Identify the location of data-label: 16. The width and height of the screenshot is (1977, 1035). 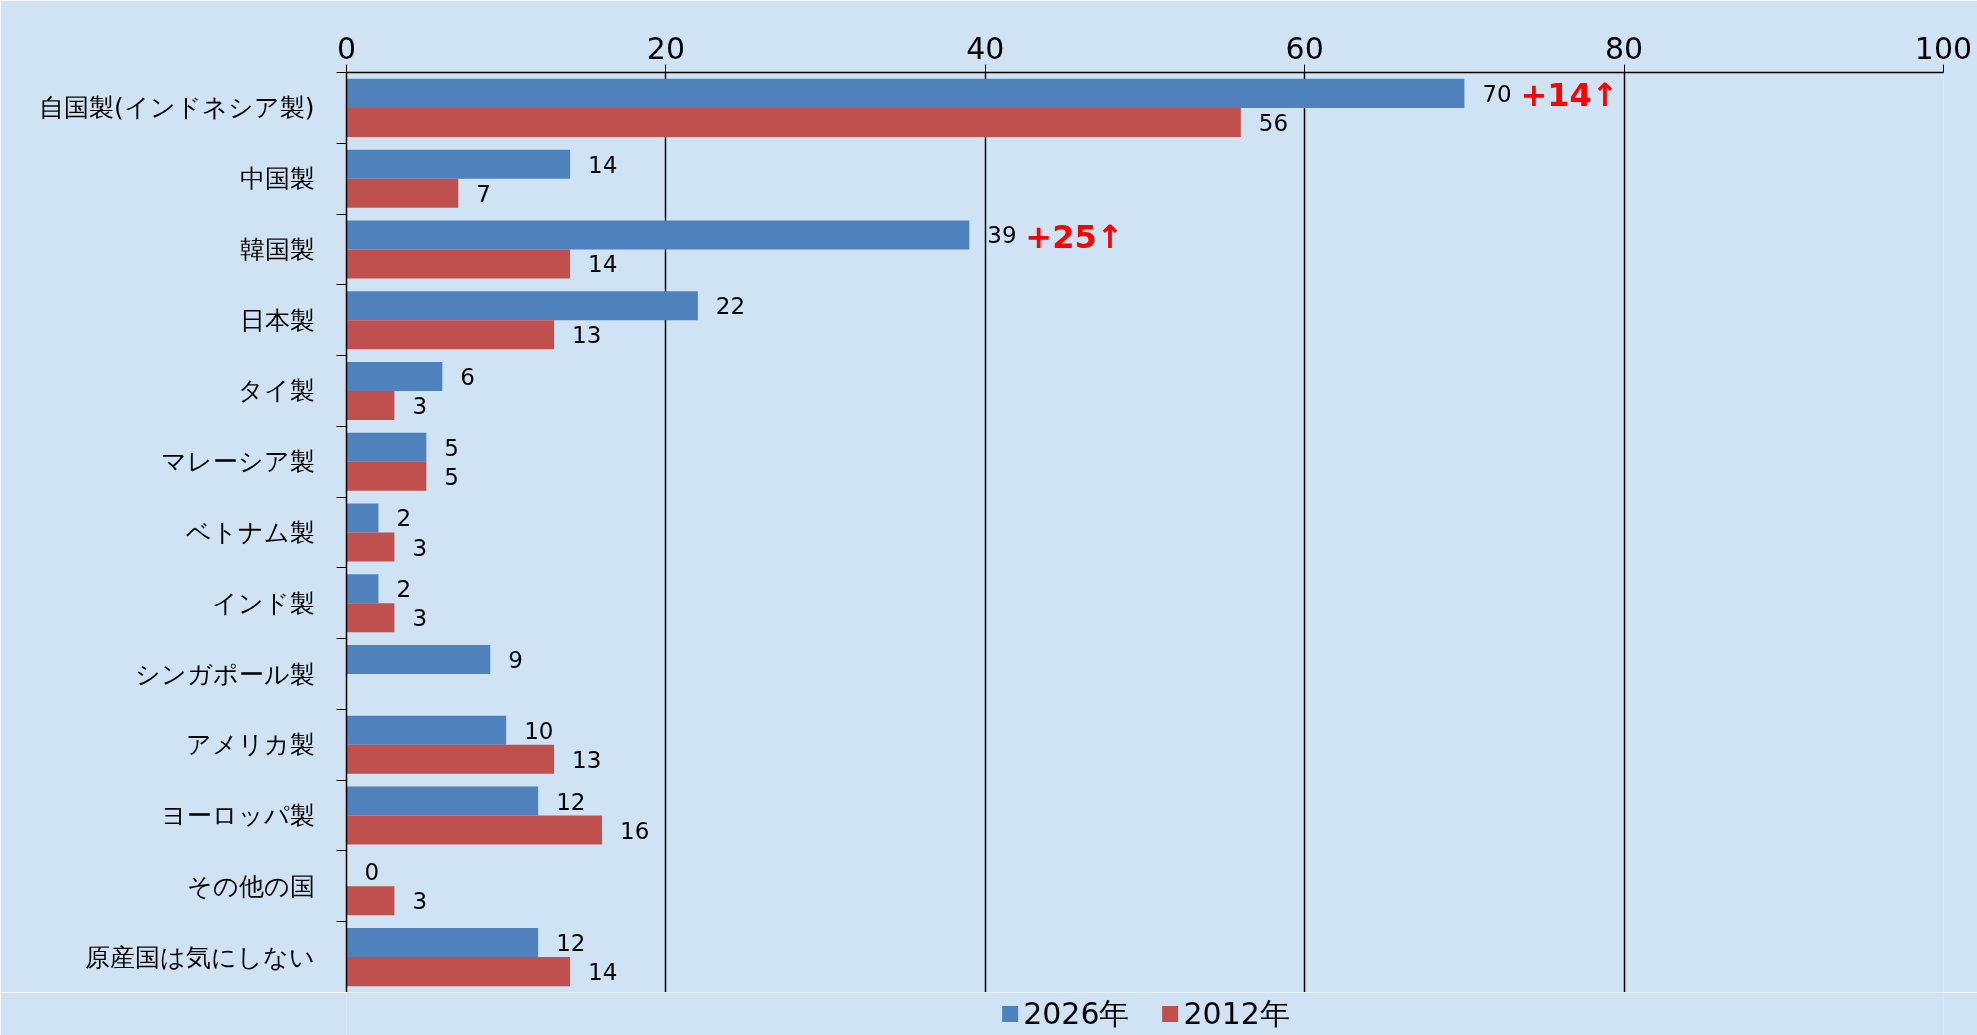
(635, 830).